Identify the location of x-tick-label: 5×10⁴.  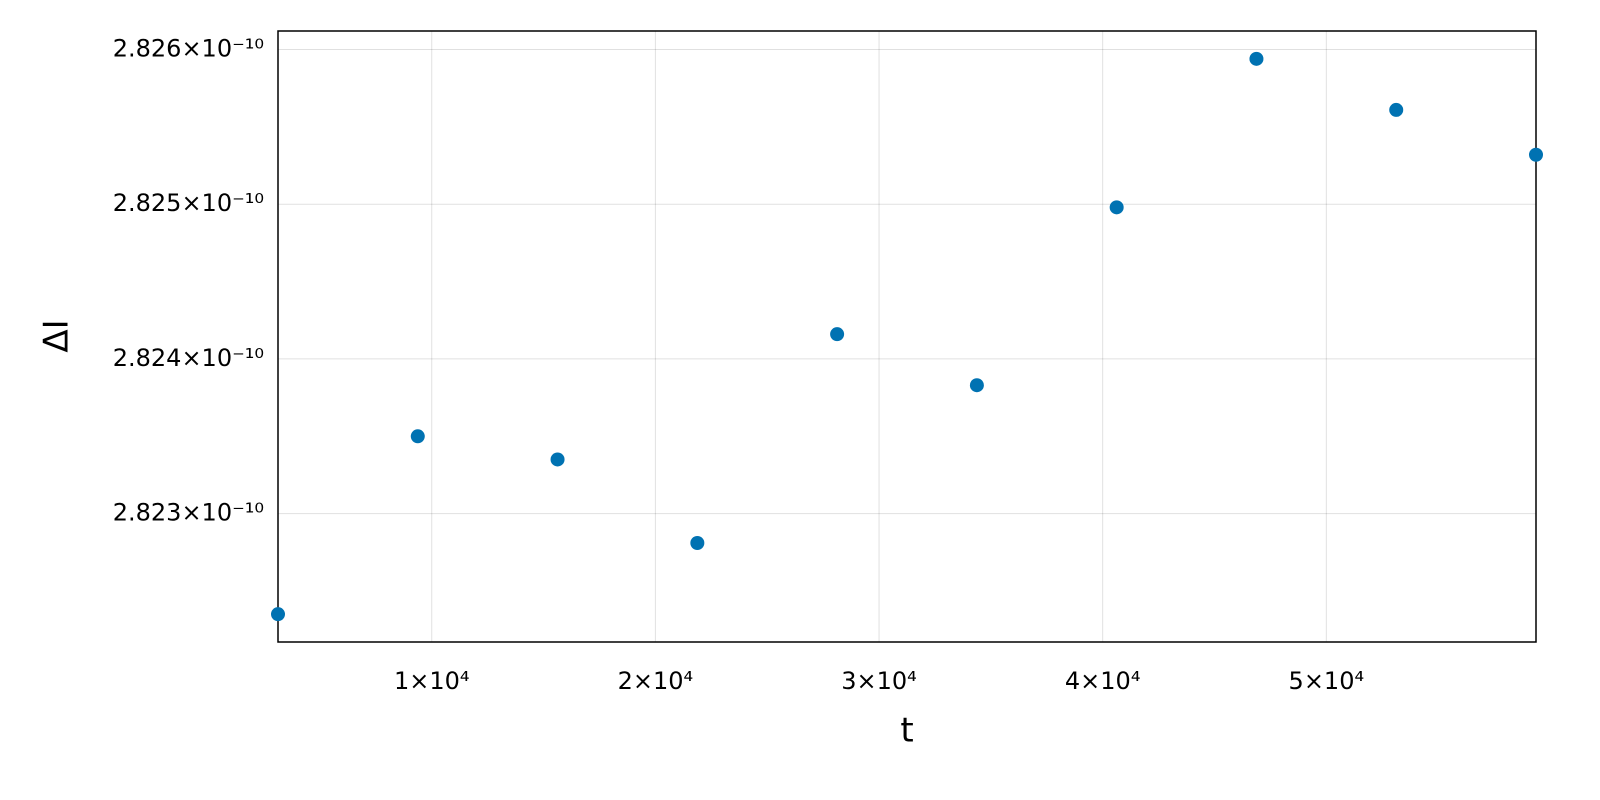
(1327, 681).